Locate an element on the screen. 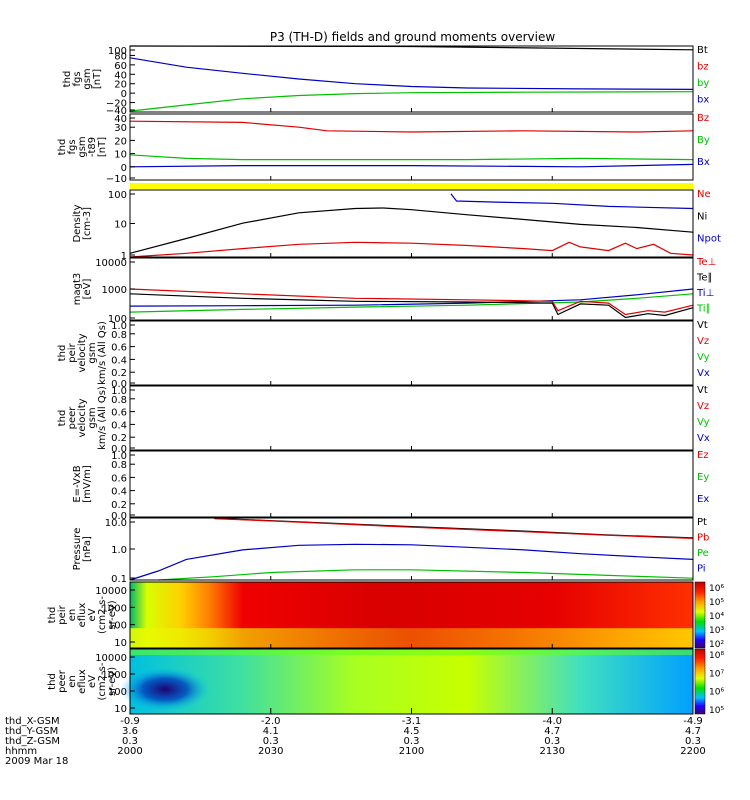 This screenshot has height=800, width=750. y-axis-label: thdpeirenefluxeV(cm2-s-sr-eV) is located at coordinates (82, 615).